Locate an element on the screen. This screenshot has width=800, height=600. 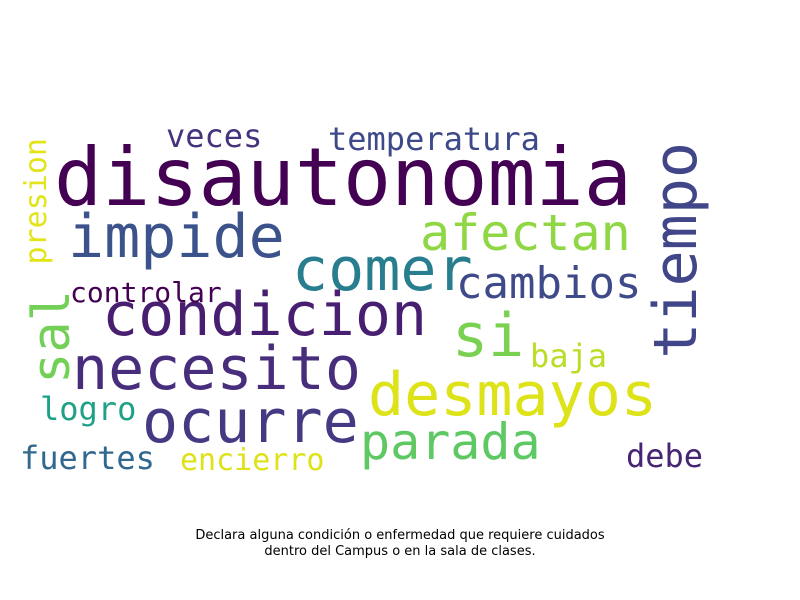
word-encierro: encierro is located at coordinates (252, 460).